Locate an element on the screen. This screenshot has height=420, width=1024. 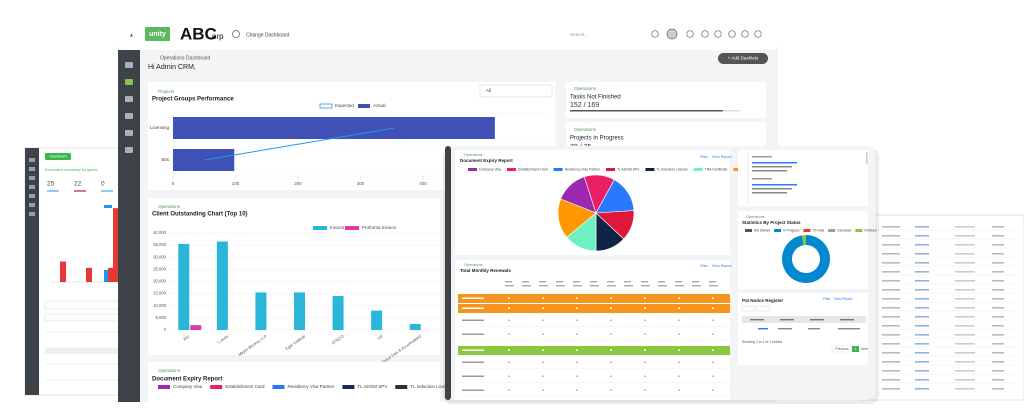
pager-next-label: Next is located at coordinates (864, 349).